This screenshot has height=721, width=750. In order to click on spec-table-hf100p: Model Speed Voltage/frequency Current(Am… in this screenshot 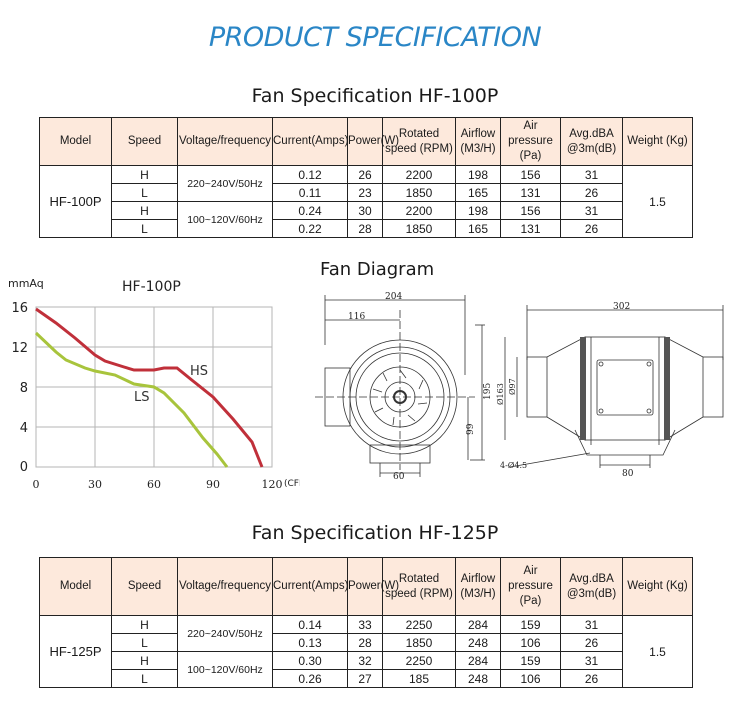, I will do `click(366, 177)`.